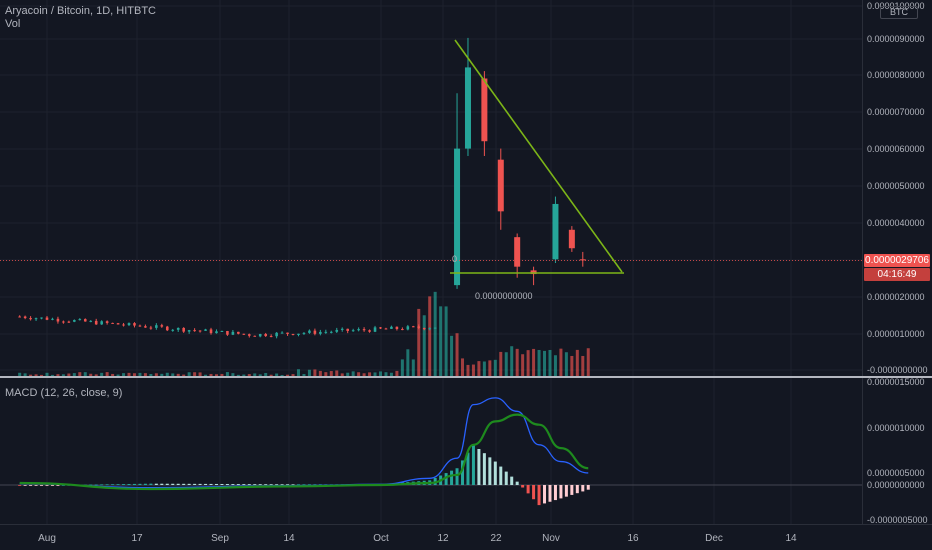 This screenshot has height=550, width=932. Describe the element at coordinates (466, 537) in the screenshot. I see `time-axis: Aug 17 Sep 14 Oct 12 22 Nov 16 Dec 14` at that location.